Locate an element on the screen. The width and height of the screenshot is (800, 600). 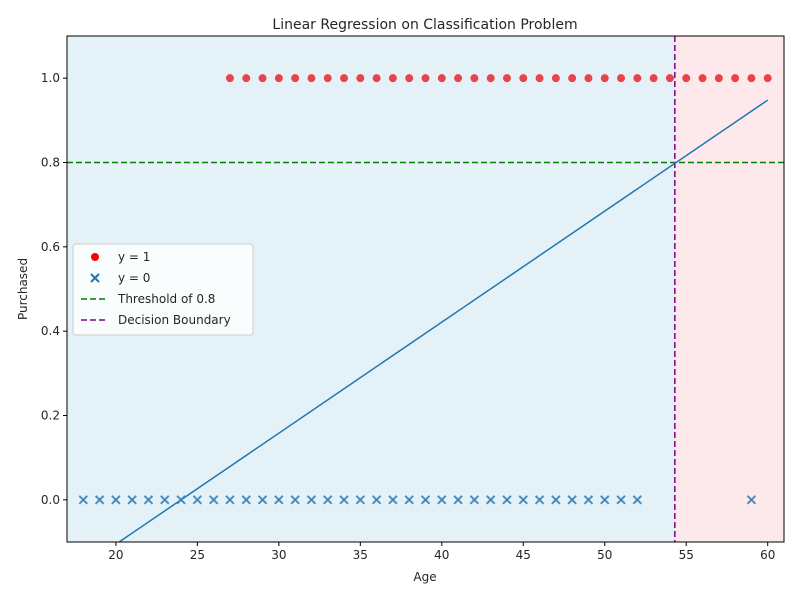
y-tick-label: 0.2 is located at coordinates (50, 416).